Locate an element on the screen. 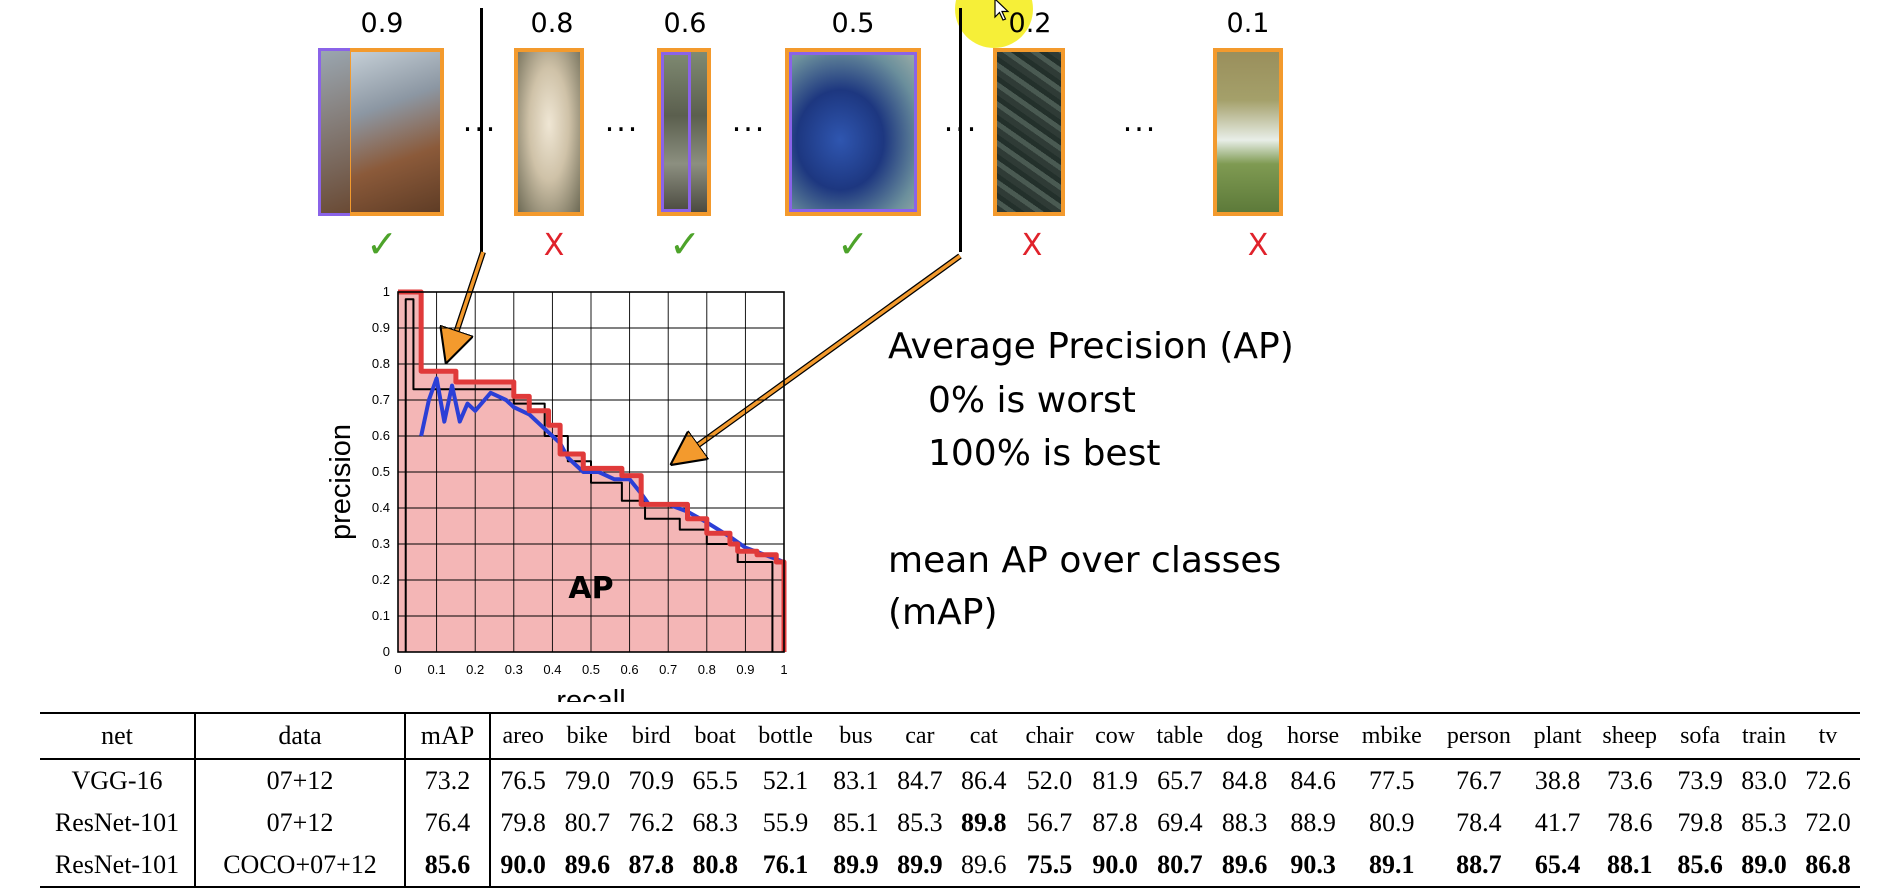 The image size is (1888, 888). x-tick-label: 0.5 is located at coordinates (591, 669).